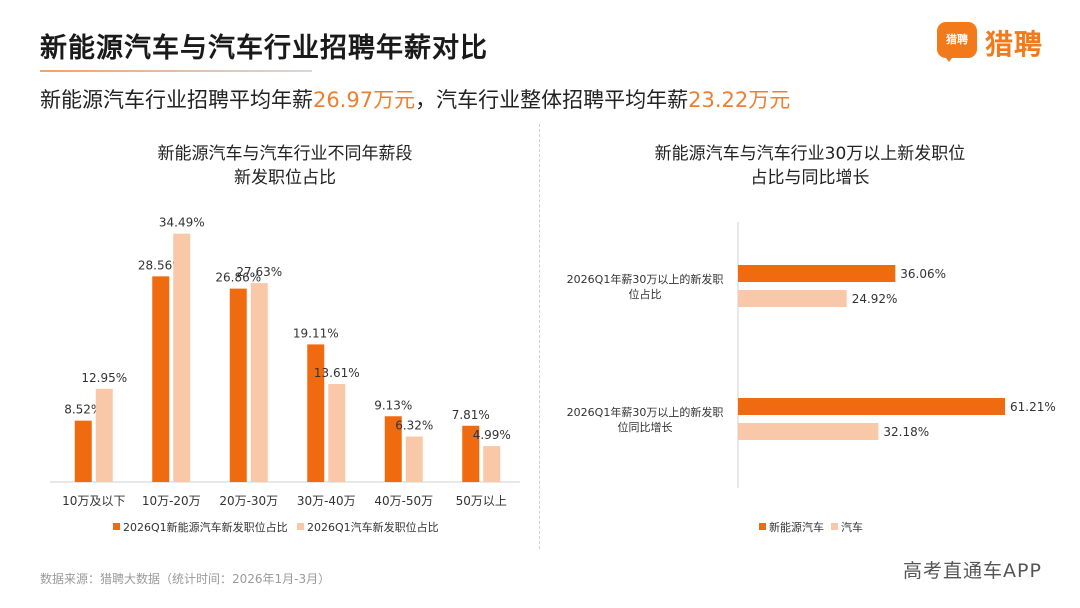 This screenshot has height=608, width=1080. Describe the element at coordinates (285, 166) in the screenshot. I see `left-chart-title: 新能源汽车与汽车行业不同年薪段 新发职位占比` at that location.